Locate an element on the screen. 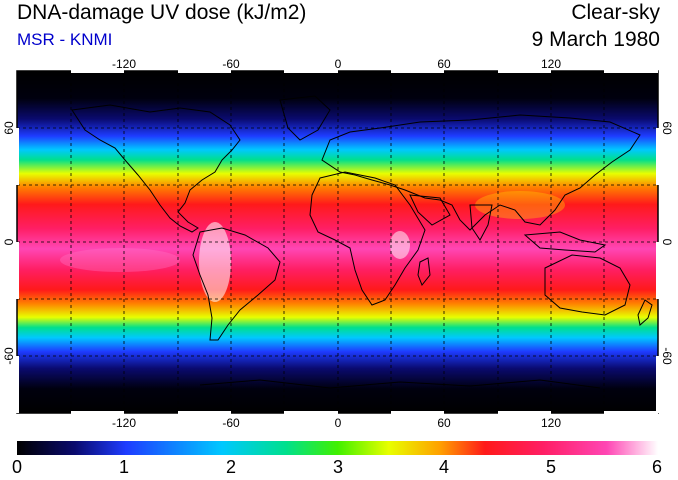  lat-tick-left: -60 is located at coordinates (9, 356).